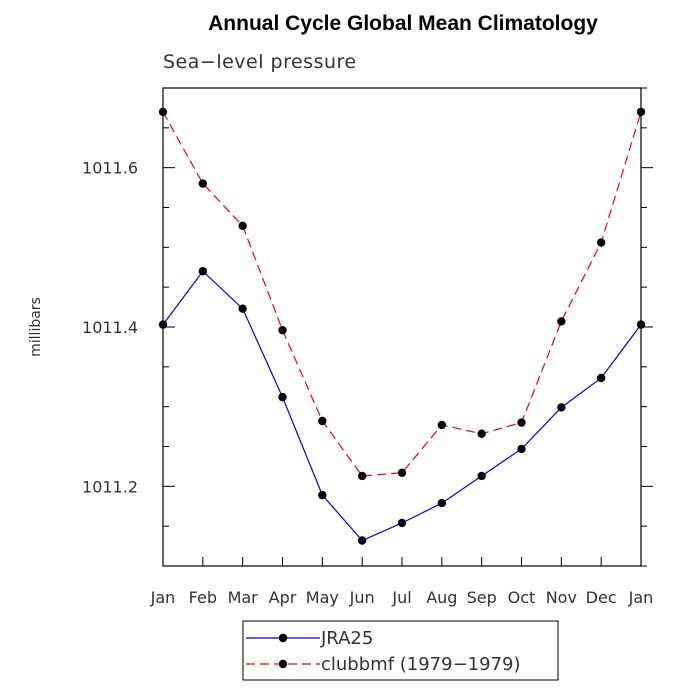  What do you see at coordinates (641, 597) in the screenshot?
I see `x-tick-label-12: Jan` at bounding box center [641, 597].